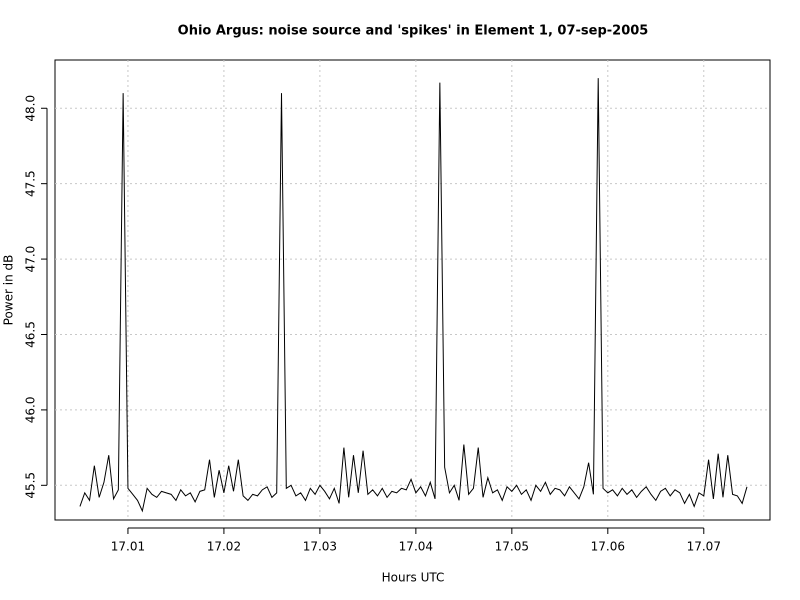 Image resolution: width=800 pixels, height=600 pixels. What do you see at coordinates (416, 547) in the screenshot?
I see `x-tick-label: 17.04` at bounding box center [416, 547].